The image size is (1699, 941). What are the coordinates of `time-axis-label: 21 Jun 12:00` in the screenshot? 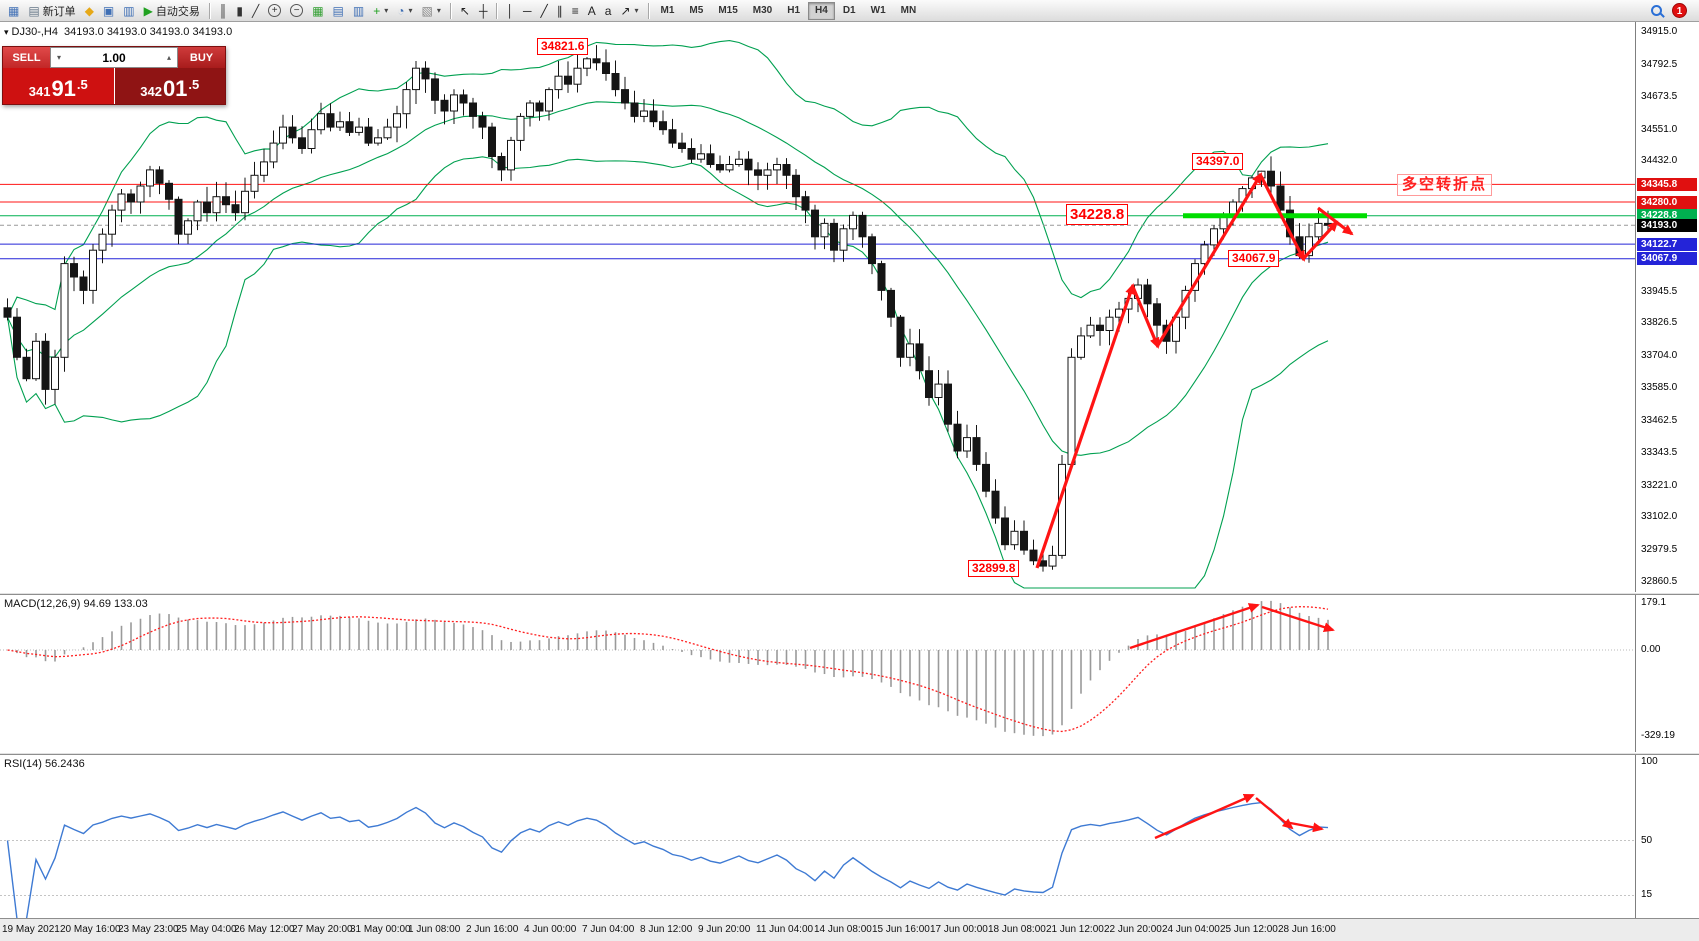 It's located at (1075, 929).